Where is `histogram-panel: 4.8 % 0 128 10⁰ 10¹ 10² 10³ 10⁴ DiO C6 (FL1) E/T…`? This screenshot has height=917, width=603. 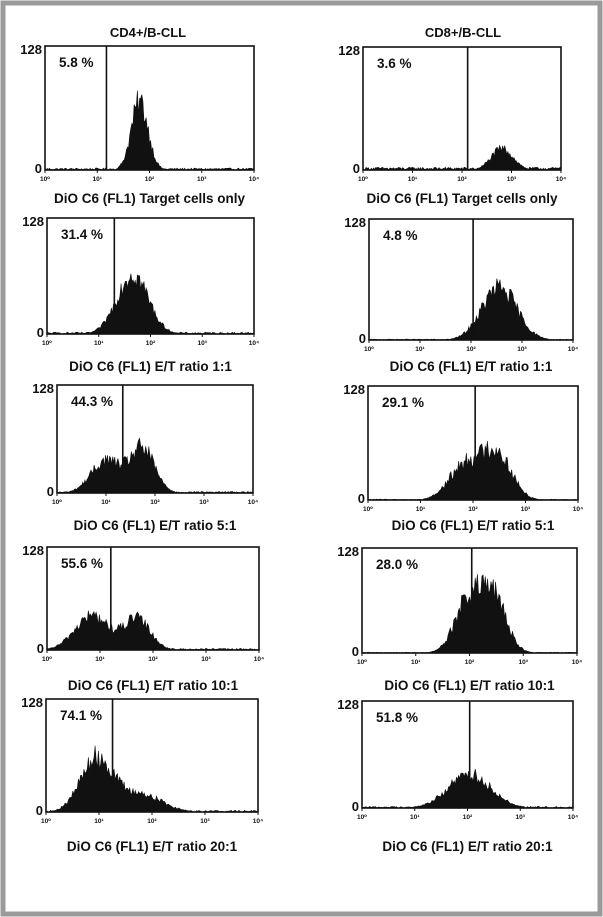 histogram-panel: 4.8 % 0 128 10⁰ 10¹ 10² 10³ 10⁴ DiO C6 (FL1) E/T… is located at coordinates (461, 294).